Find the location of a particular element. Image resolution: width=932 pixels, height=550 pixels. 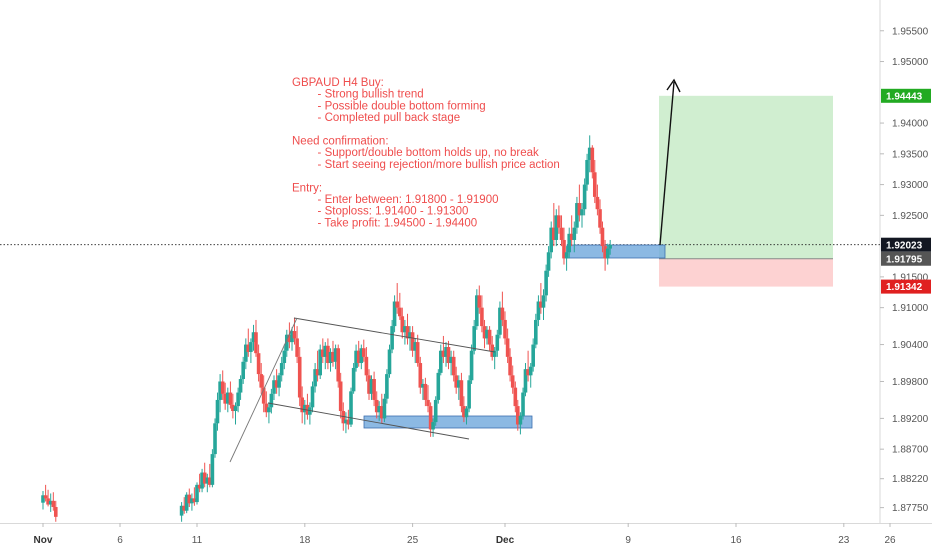

channel-lower-line is located at coordinates (368, 421).